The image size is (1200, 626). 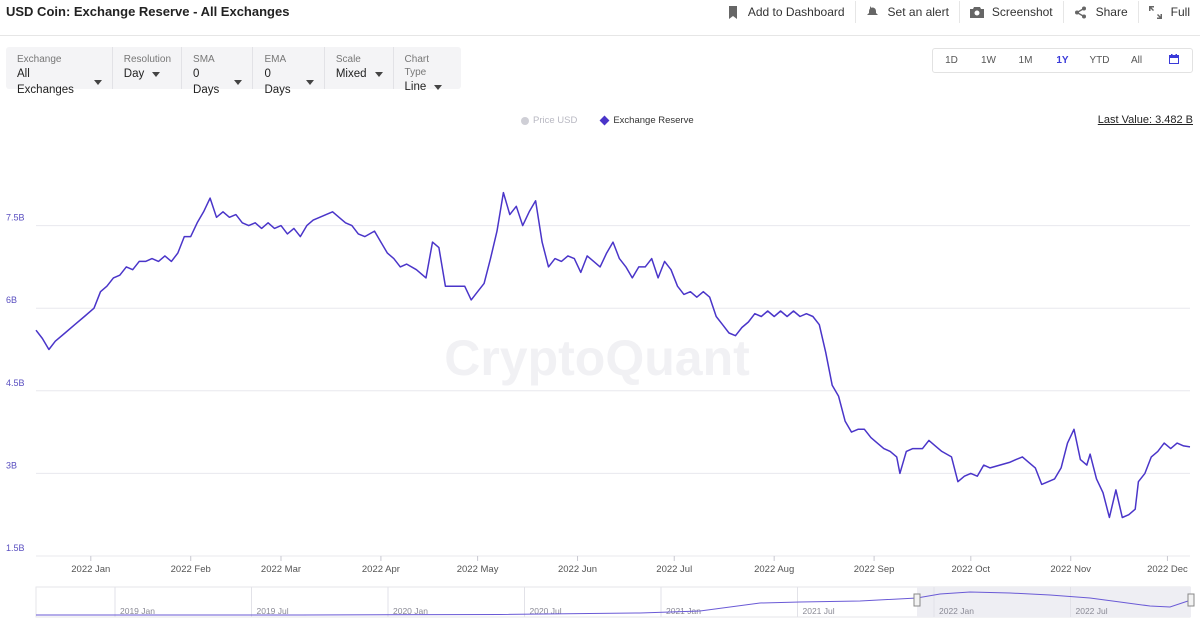 What do you see at coordinates (137, 611) in the screenshot?
I see `navigator-tick-label: 2019 Jan` at bounding box center [137, 611].